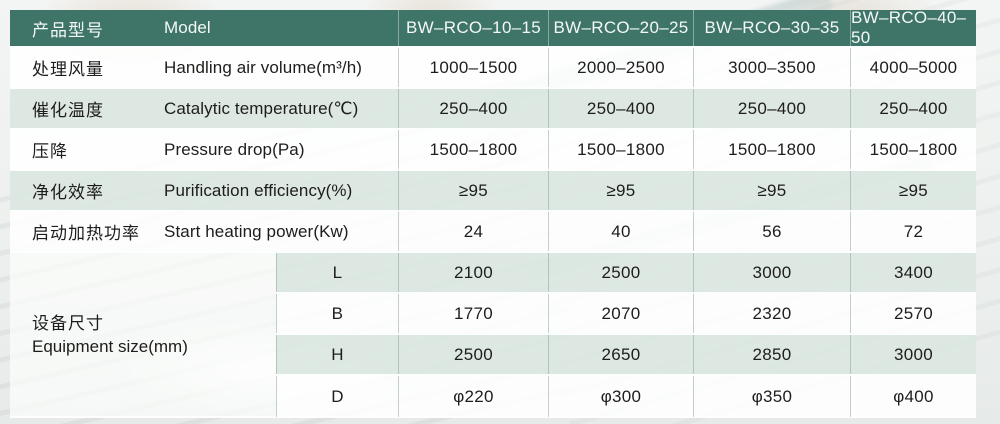 The height and width of the screenshot is (424, 1000). What do you see at coordinates (771, 396) in the screenshot?
I see `value-cell: φ350` at bounding box center [771, 396].